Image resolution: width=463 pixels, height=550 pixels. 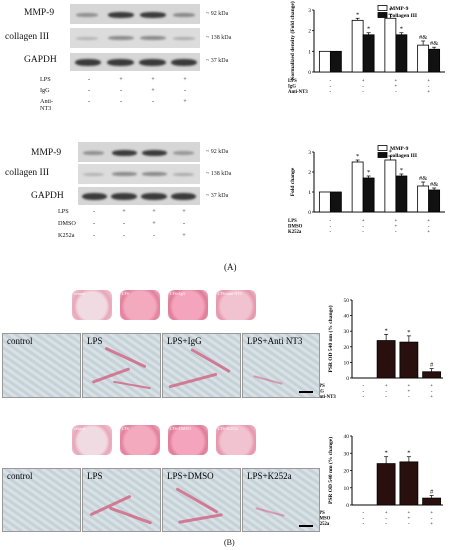 I want to click on dish-lps-igg, so click(x=188, y=305).